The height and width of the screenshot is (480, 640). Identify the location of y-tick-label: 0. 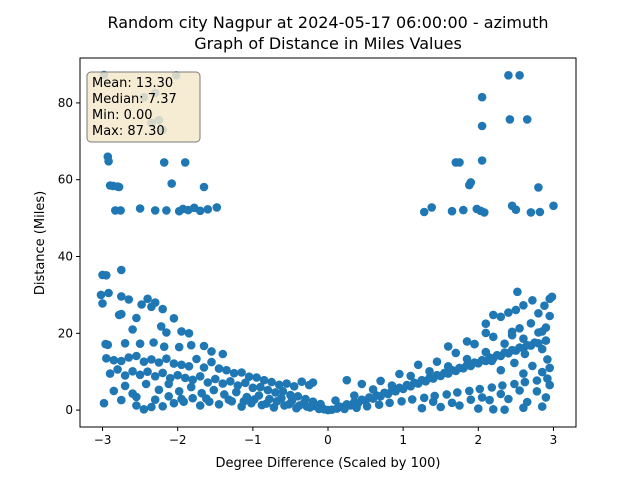
(69, 410).